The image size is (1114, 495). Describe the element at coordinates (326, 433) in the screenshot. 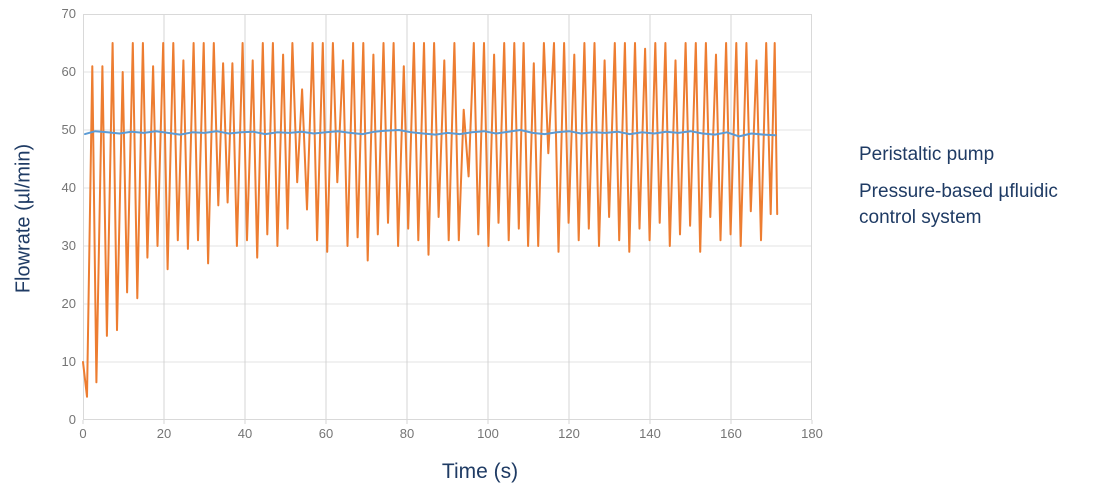

I see `x-tick-label: 60` at that location.